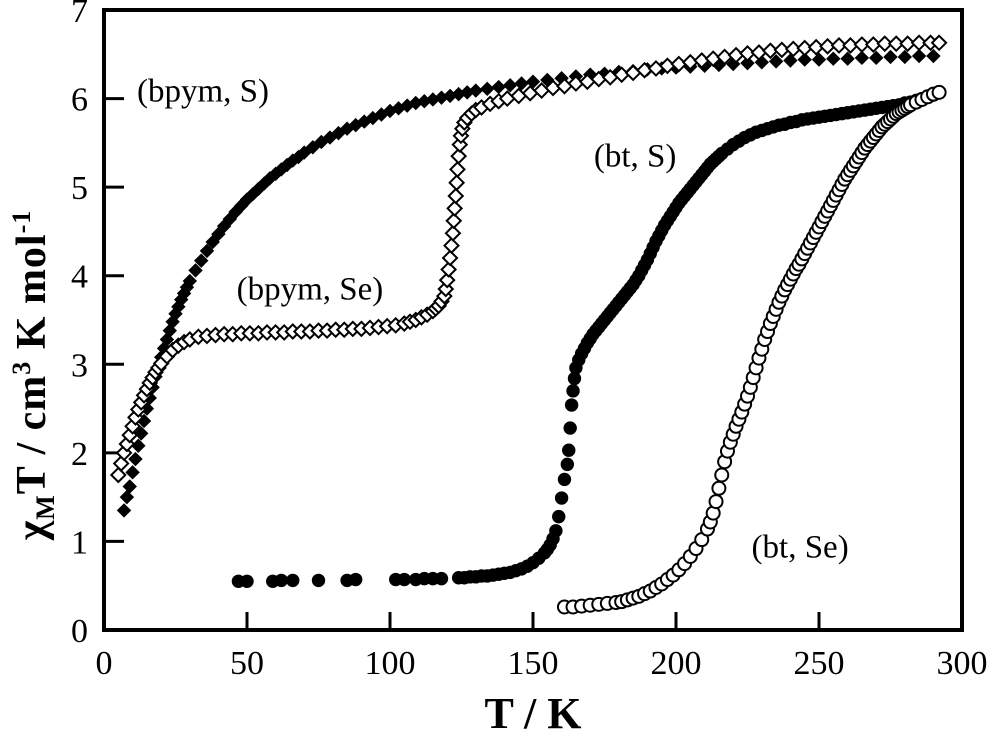  What do you see at coordinates (79, 15) in the screenshot?
I see `y-tick-label: 7` at bounding box center [79, 15].